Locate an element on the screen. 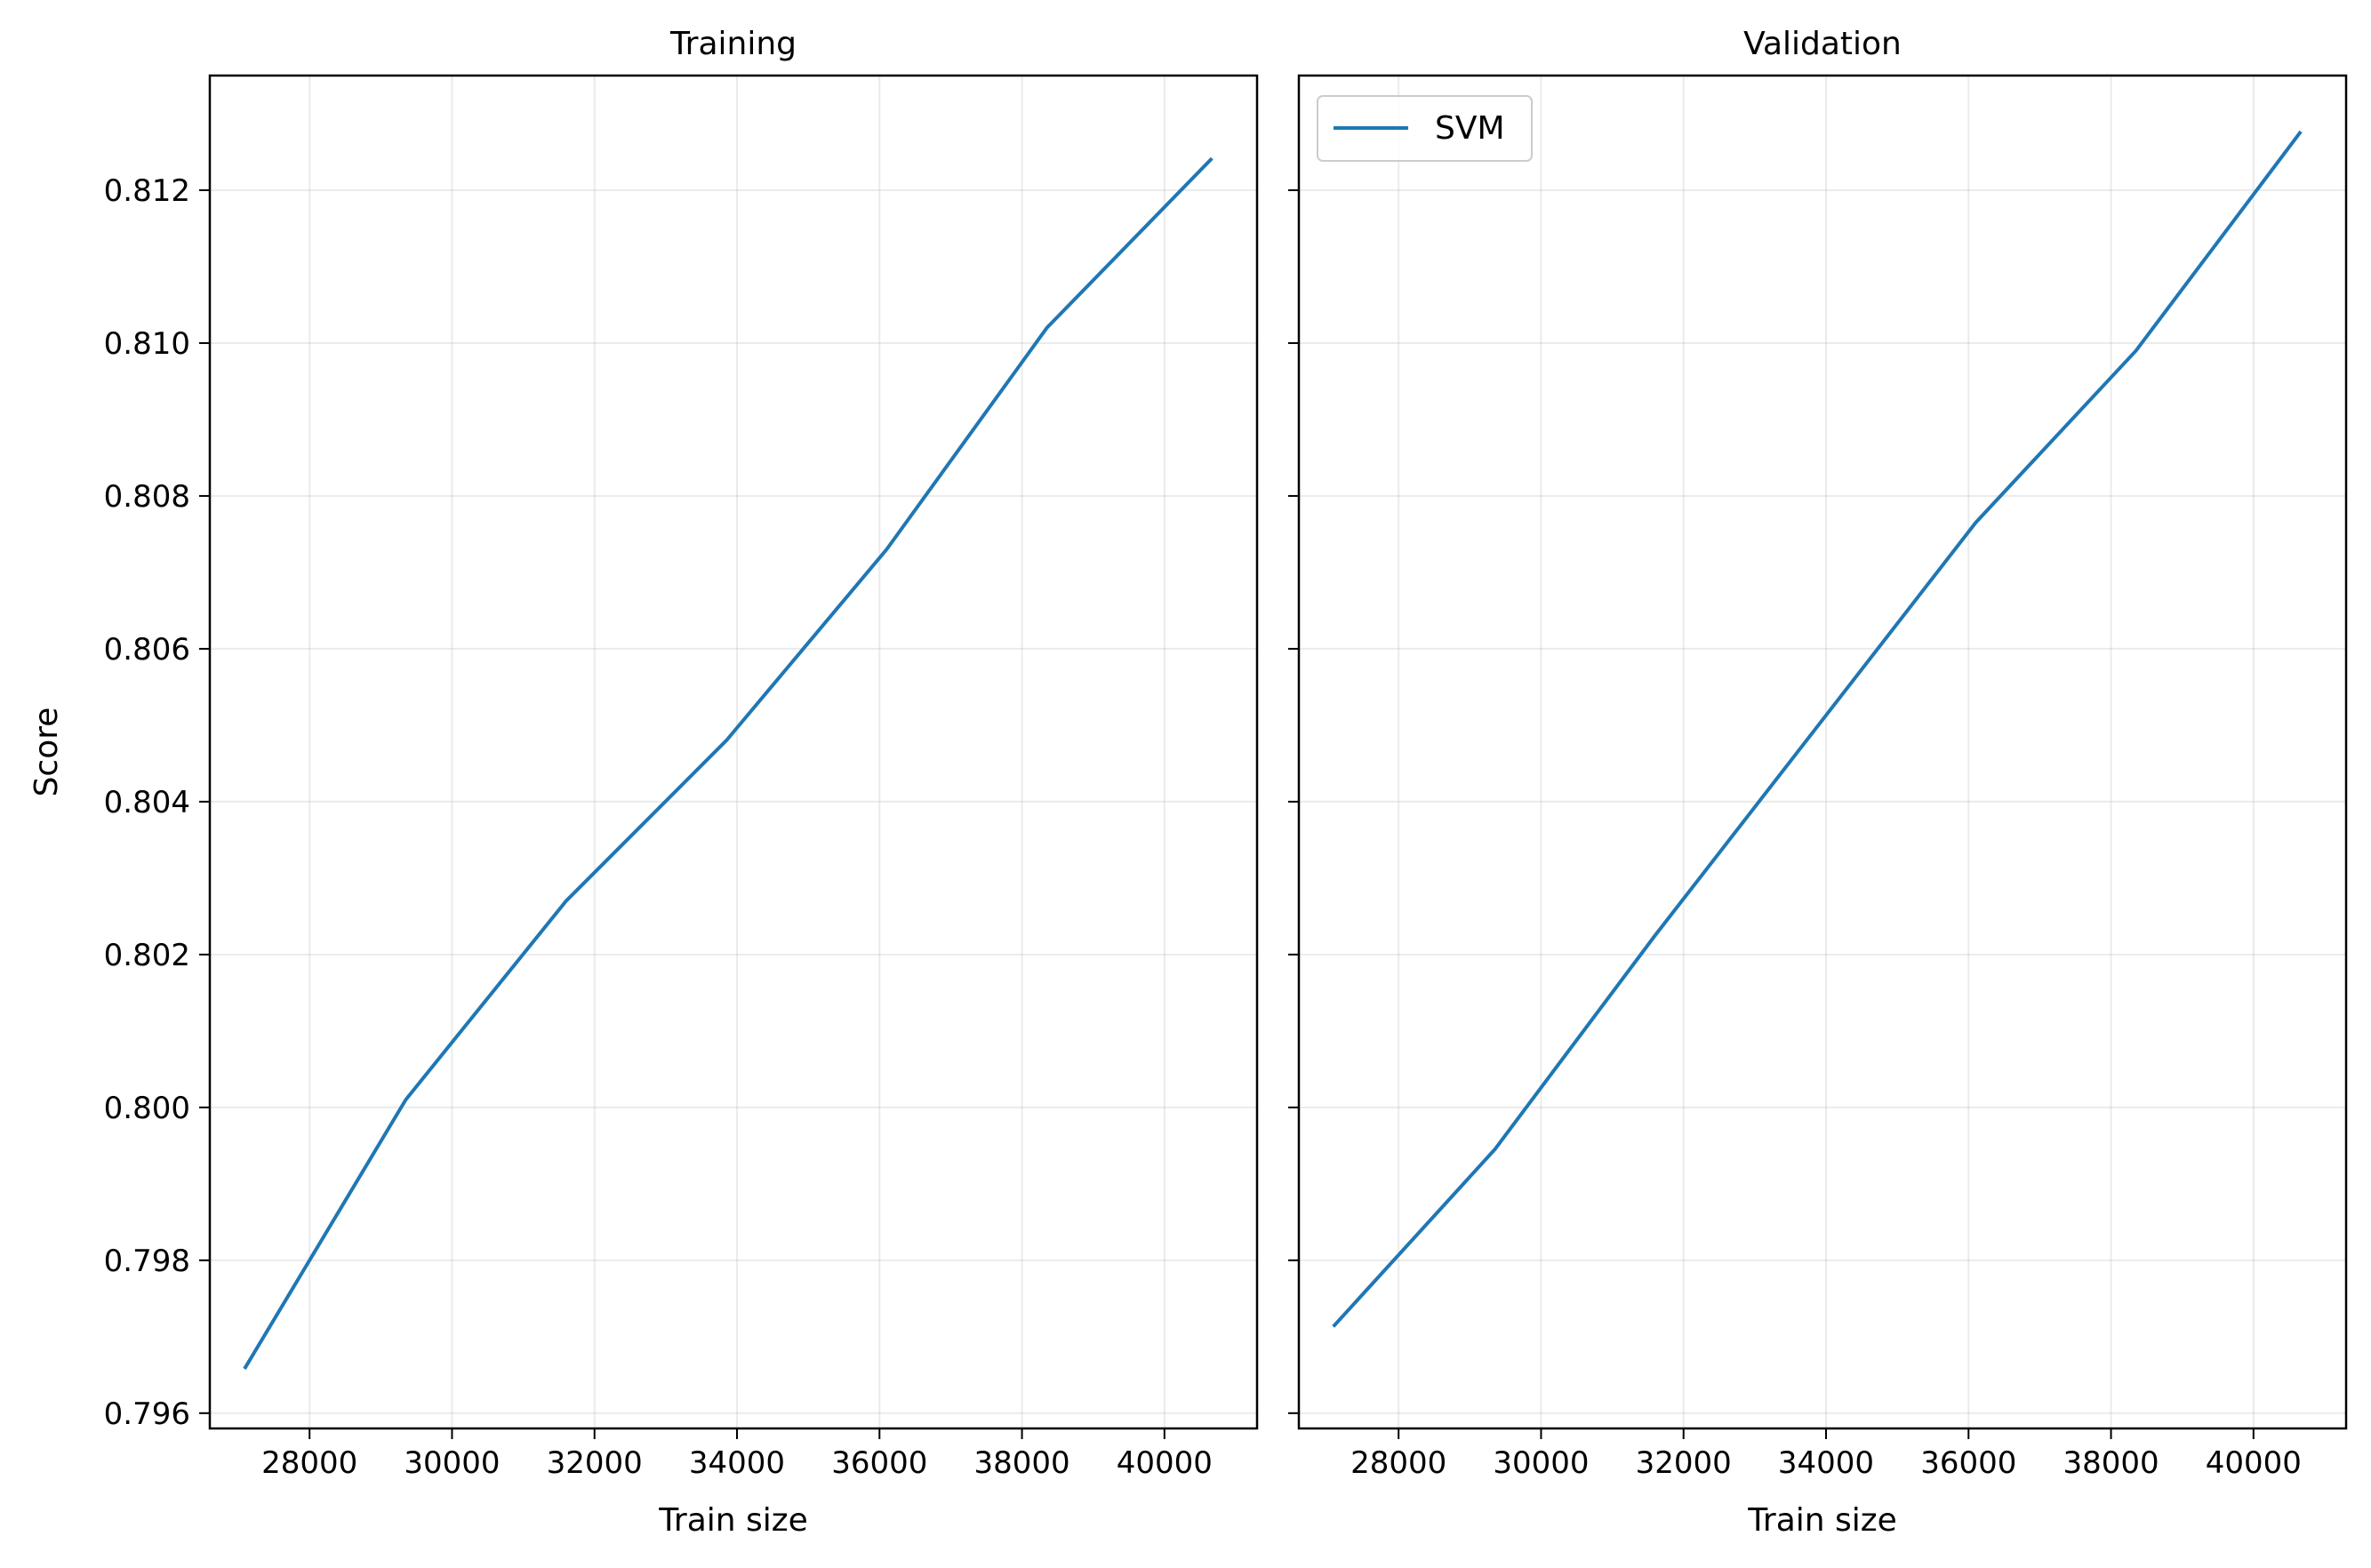 The image size is (2371, 1568). training-y-tick-label: 0.796 is located at coordinates (147, 1414).